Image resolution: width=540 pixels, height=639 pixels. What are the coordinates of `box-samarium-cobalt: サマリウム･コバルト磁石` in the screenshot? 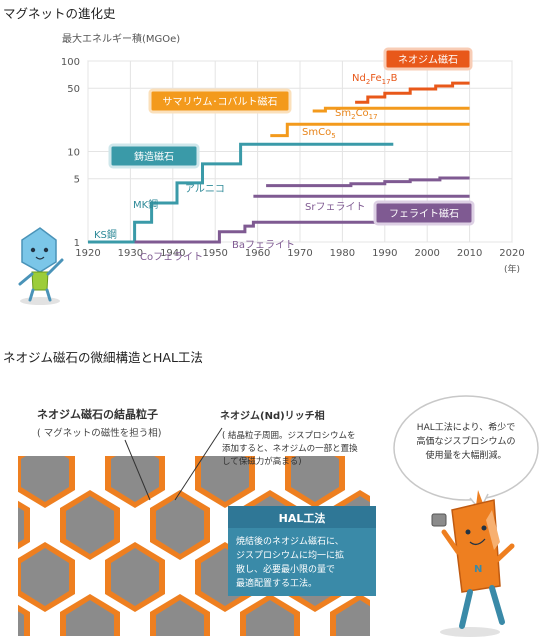 It's located at (220, 101).